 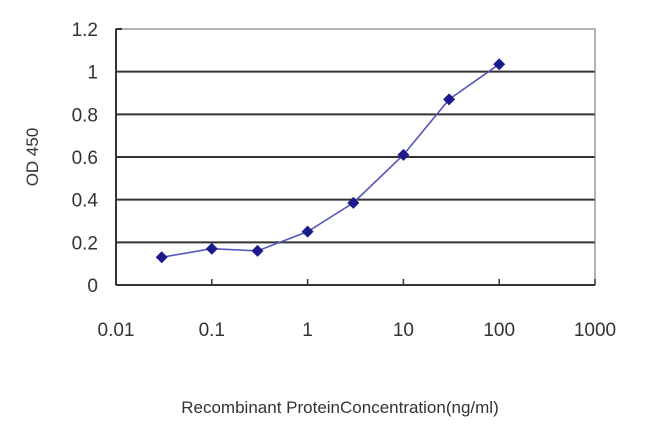 What do you see at coordinates (85, 115) in the screenshot?
I see `y-tick-label: 0.8` at bounding box center [85, 115].